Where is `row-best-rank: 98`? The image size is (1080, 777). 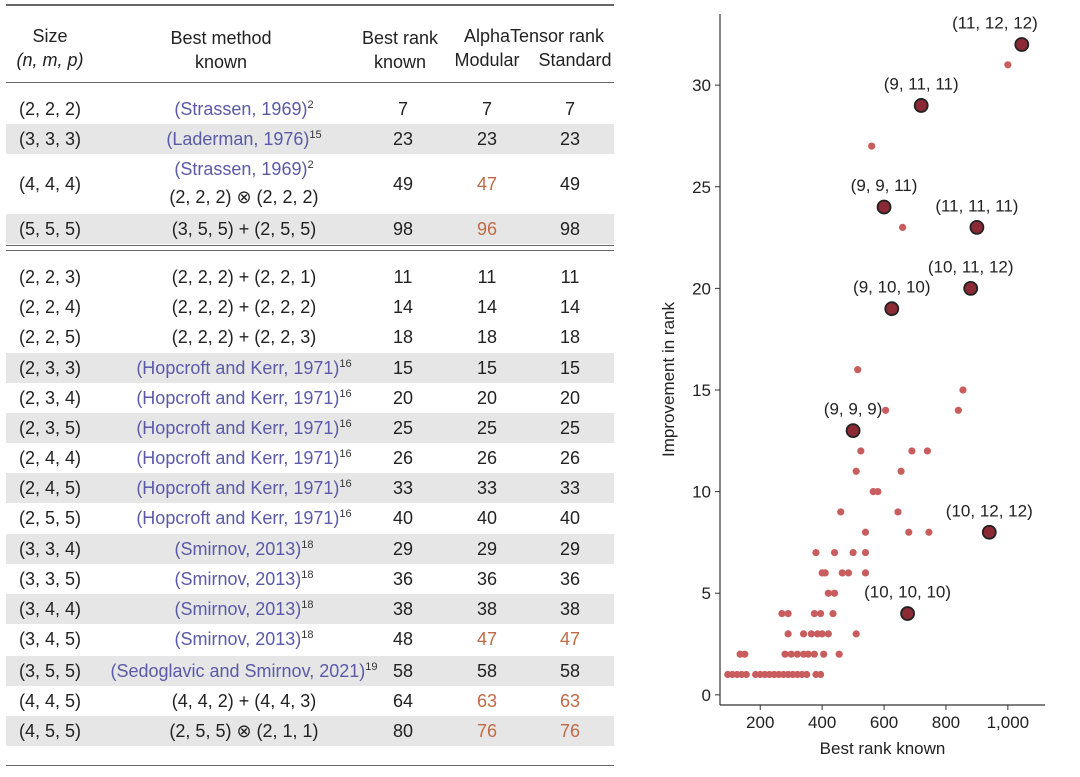
row-best-rank: 98 is located at coordinates (403, 229).